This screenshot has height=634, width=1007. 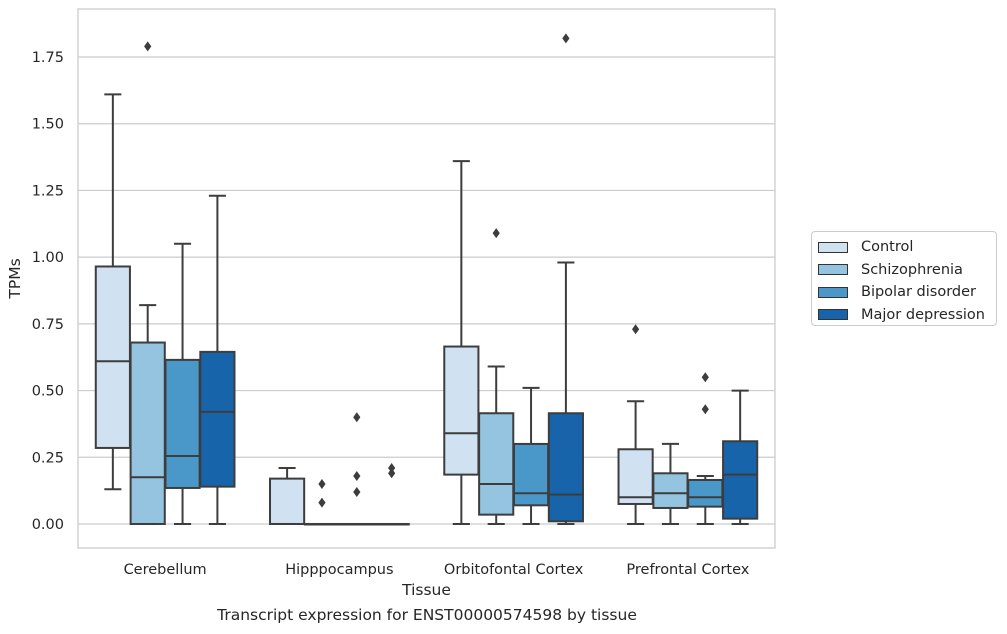 I want to click on legend-item-schizophrenia: Schizophrenia, so click(x=907, y=270).